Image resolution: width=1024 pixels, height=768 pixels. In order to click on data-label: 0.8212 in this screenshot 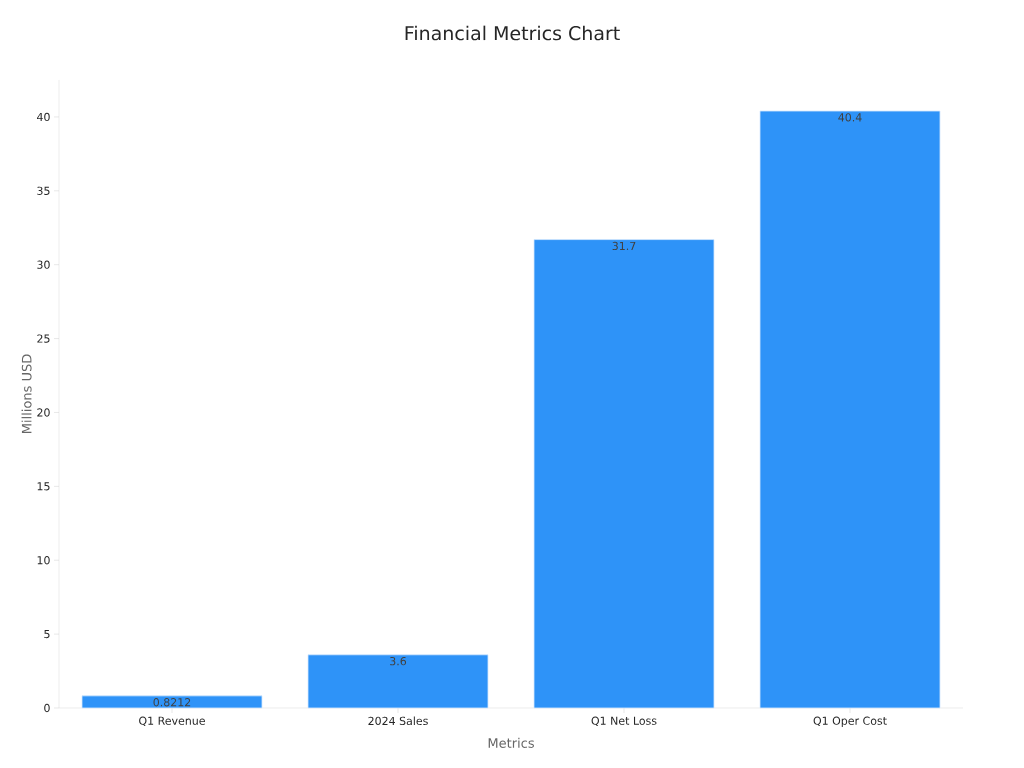, I will do `click(172, 702)`.